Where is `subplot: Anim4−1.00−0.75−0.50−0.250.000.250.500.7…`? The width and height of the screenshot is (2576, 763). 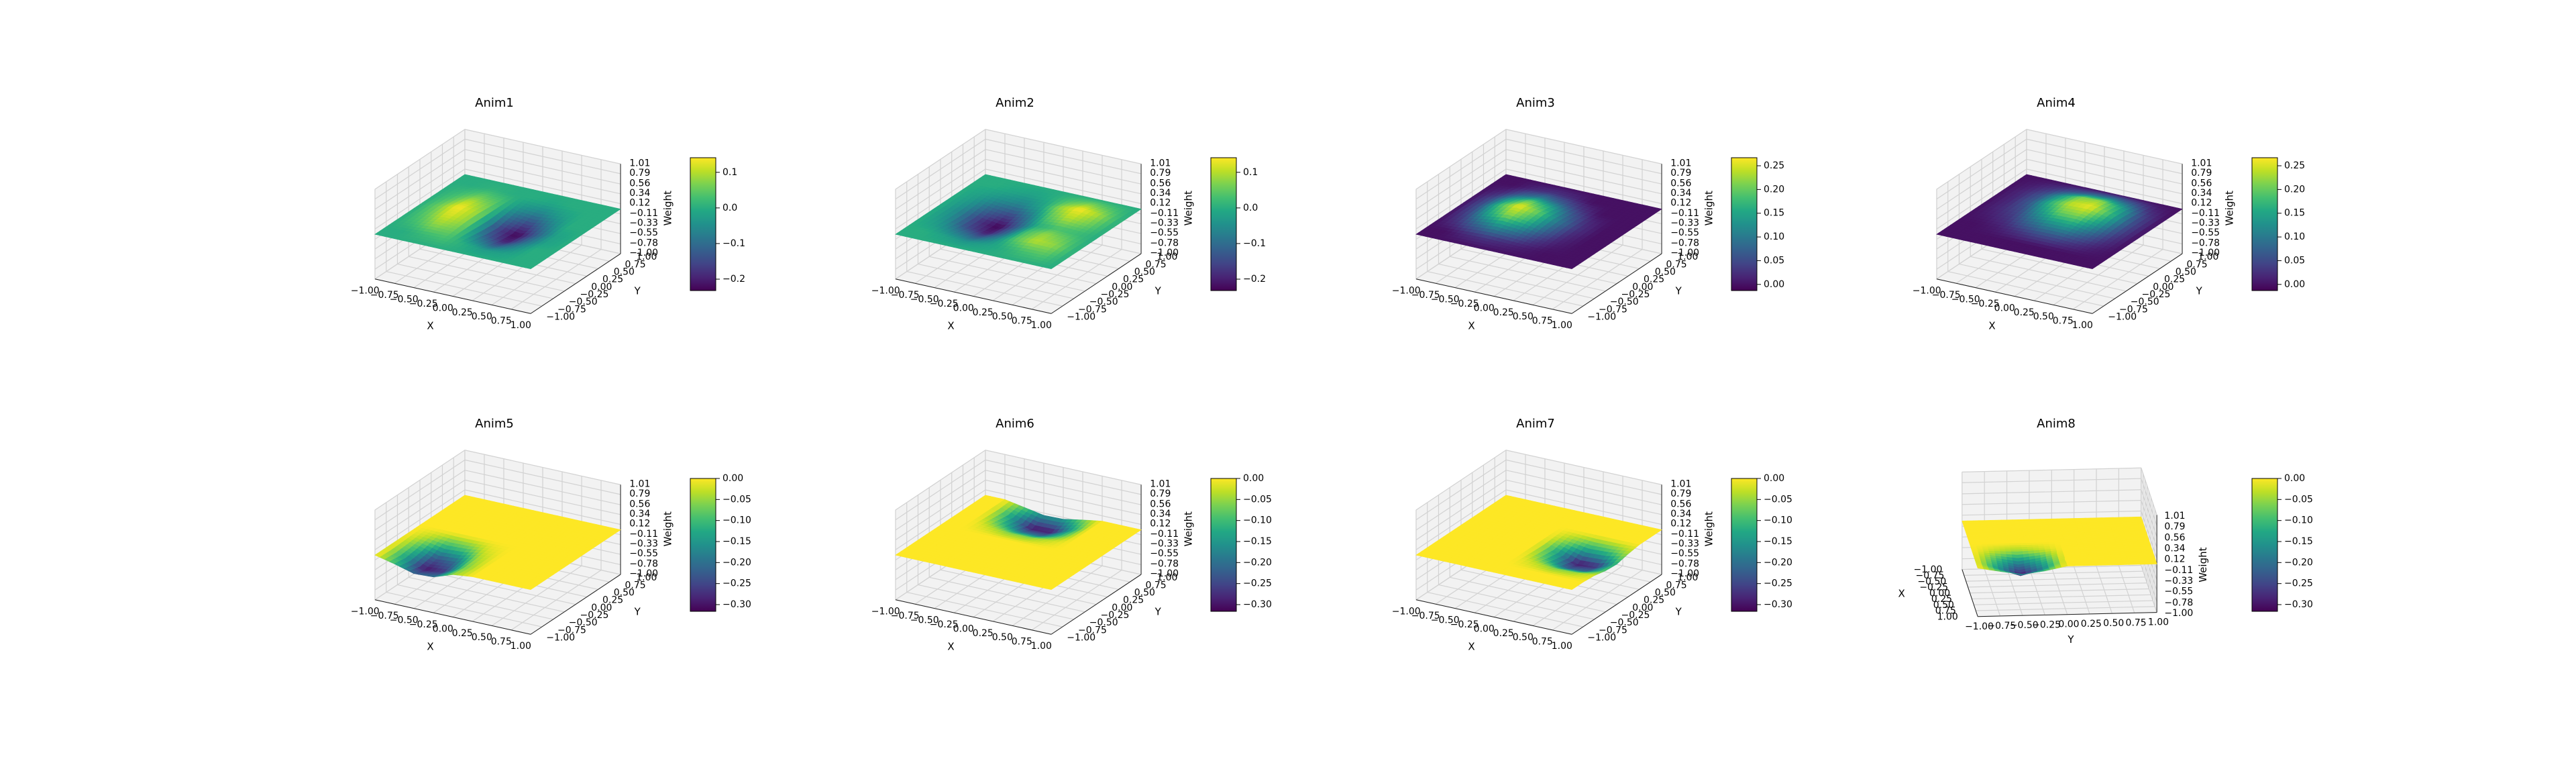
subplot: Anim4−1.00−0.75−0.50−0.250.000.250.500.7… is located at coordinates (2109, 214).